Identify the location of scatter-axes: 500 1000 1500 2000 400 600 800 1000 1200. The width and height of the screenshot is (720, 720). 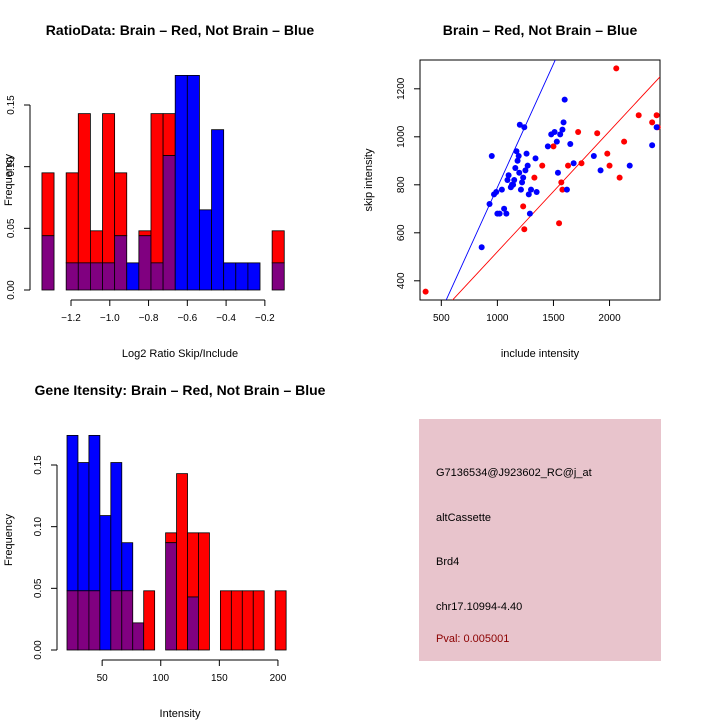
(508, 200).